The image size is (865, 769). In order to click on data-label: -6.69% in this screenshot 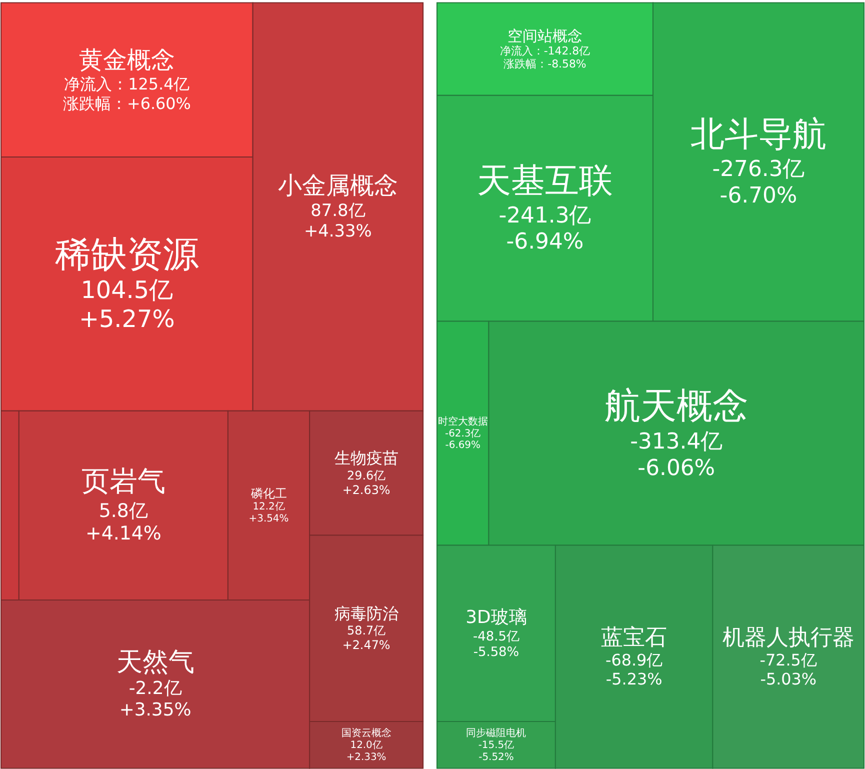, I will do `click(462, 446)`.